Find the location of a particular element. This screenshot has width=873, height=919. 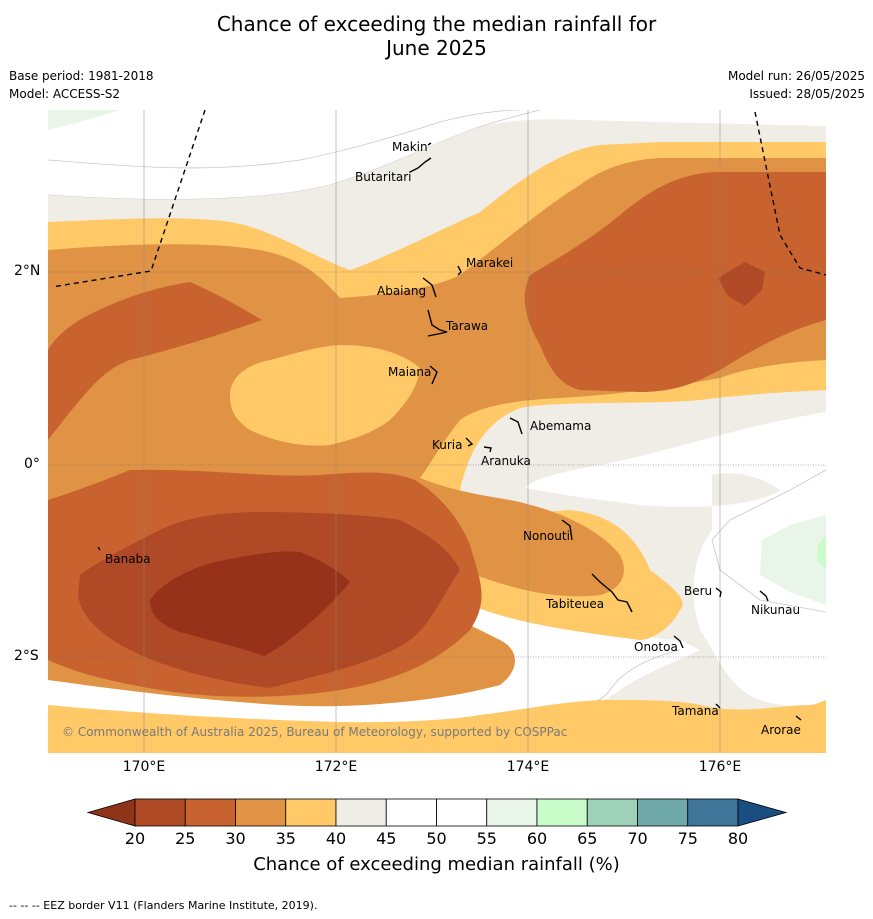

colorbar-tick-label: 50 is located at coordinates (436, 838).